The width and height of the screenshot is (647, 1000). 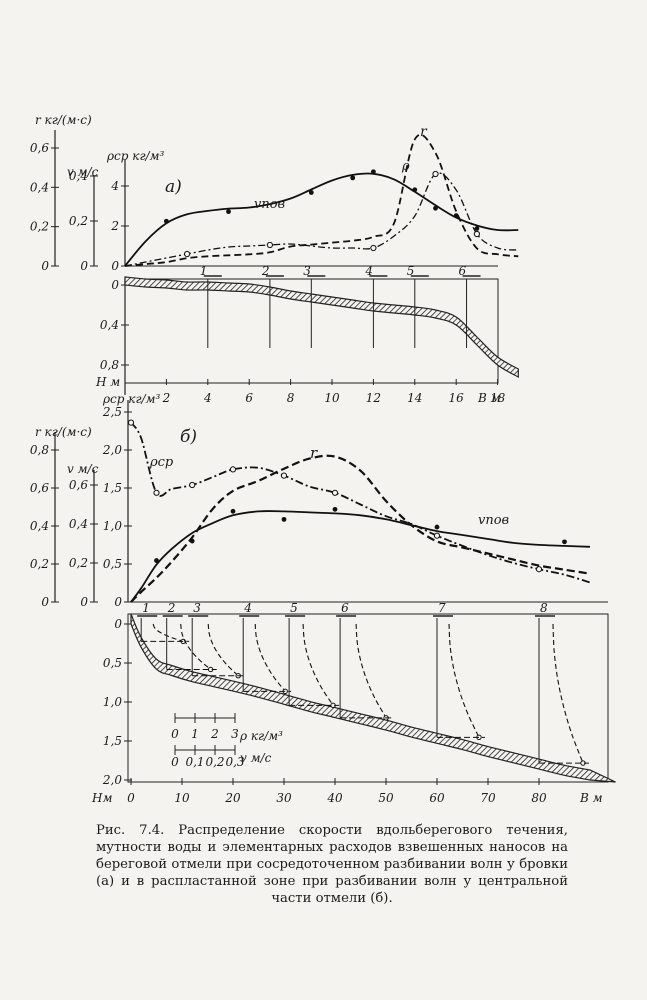 What do you see at coordinates (265, 271) in the screenshot?
I see `a-station-label: 2` at bounding box center [265, 271].